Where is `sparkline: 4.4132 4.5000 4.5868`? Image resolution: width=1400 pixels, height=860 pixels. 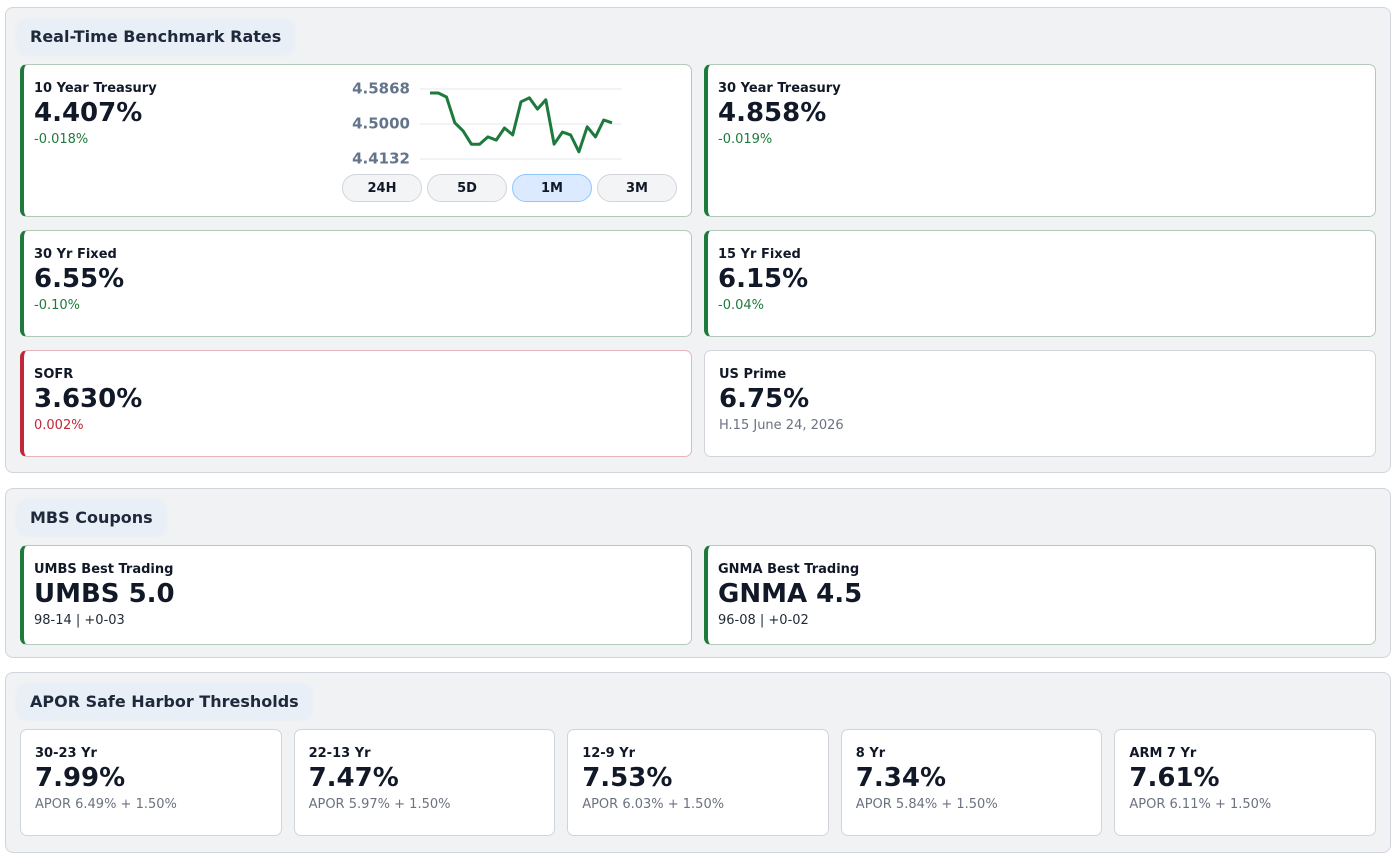 sparkline: 4.4132 4.5000 4.5868 is located at coordinates (487, 124).